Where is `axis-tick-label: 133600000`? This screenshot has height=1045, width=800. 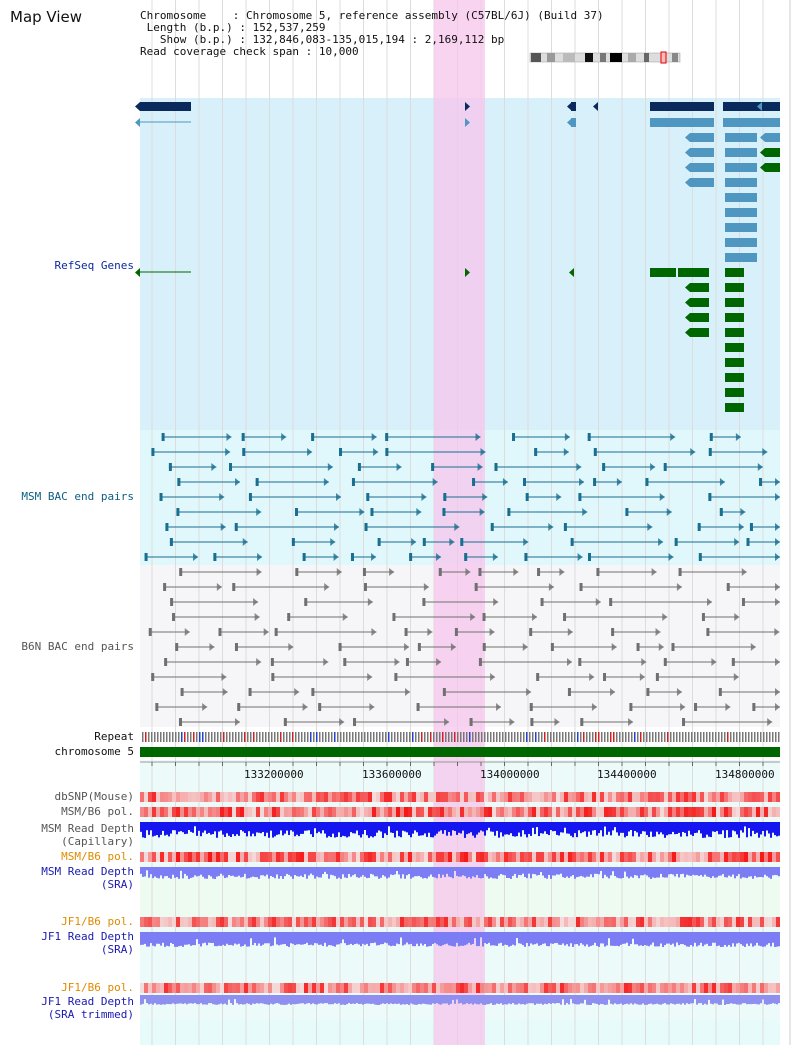
axis-tick-label: 133600000 is located at coordinates (392, 774).